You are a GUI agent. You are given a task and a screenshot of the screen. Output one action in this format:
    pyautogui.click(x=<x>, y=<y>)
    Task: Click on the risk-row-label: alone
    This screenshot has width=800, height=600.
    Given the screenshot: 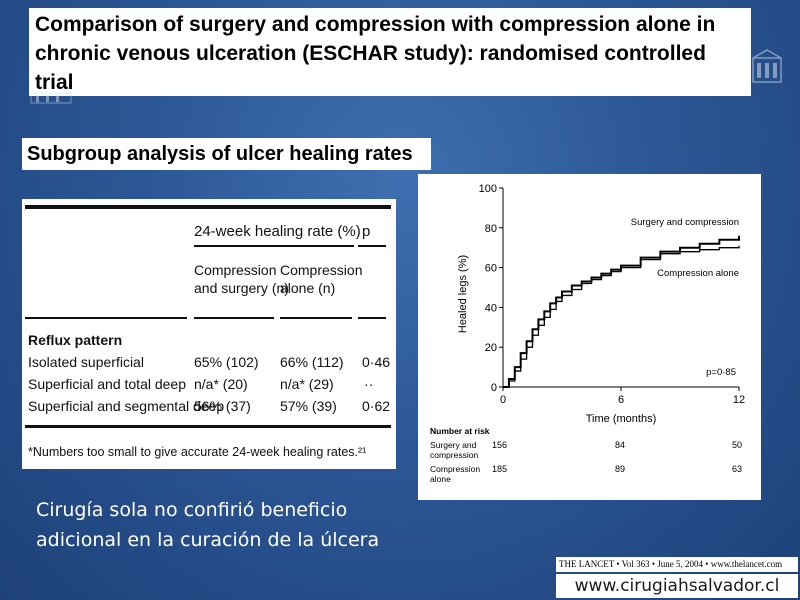 What is the action you would take?
    pyautogui.click(x=440, y=479)
    